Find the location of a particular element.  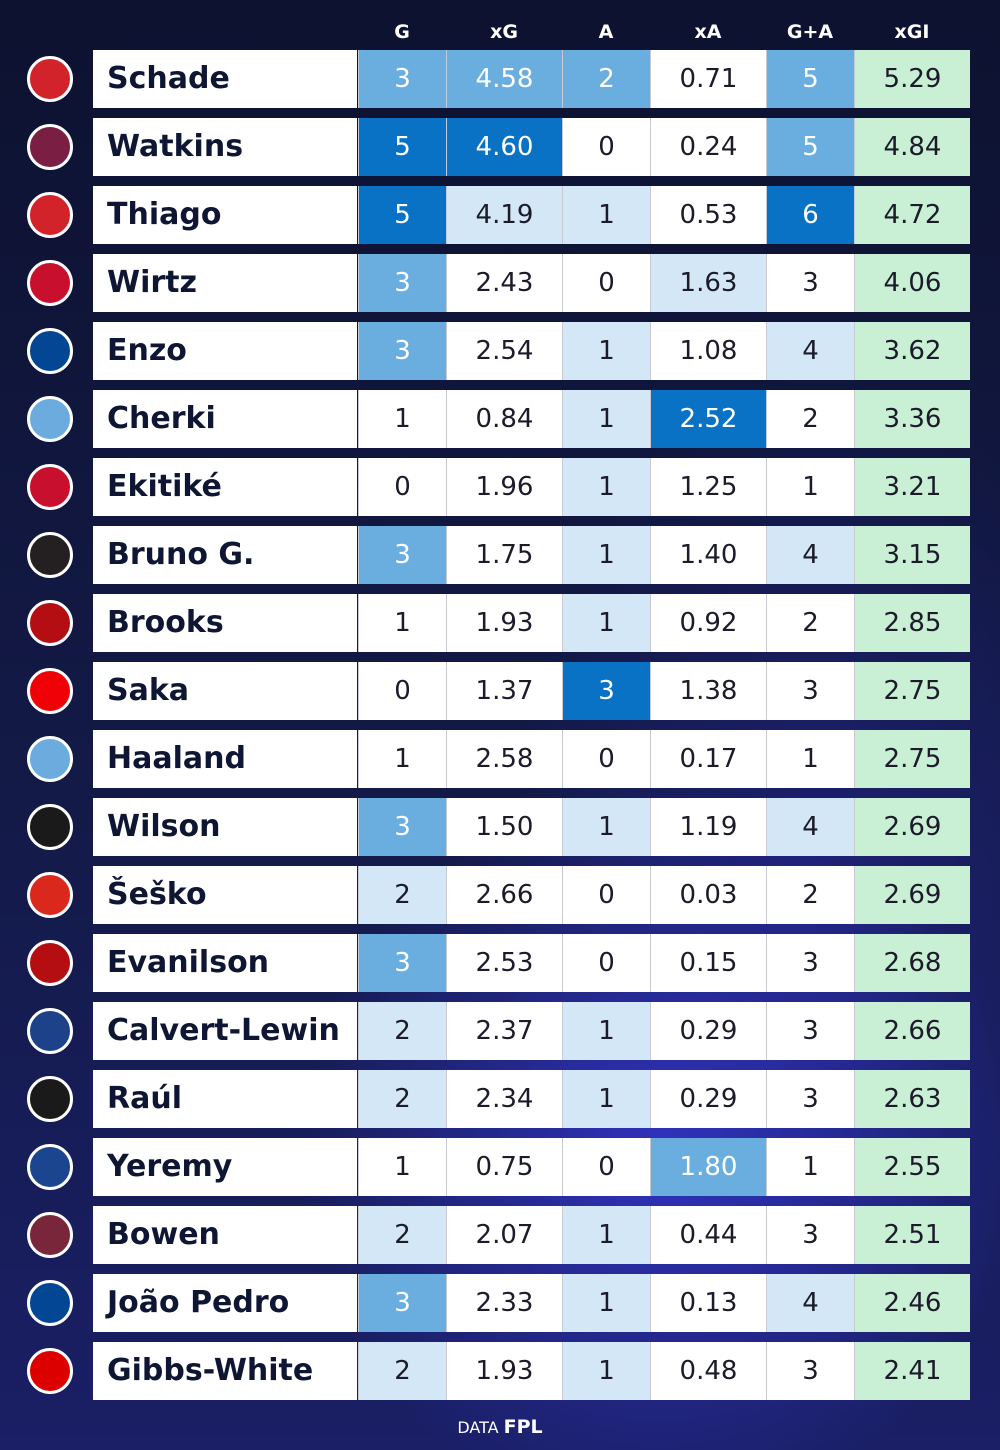

player-name: Yeremy is located at coordinates (225, 1167).